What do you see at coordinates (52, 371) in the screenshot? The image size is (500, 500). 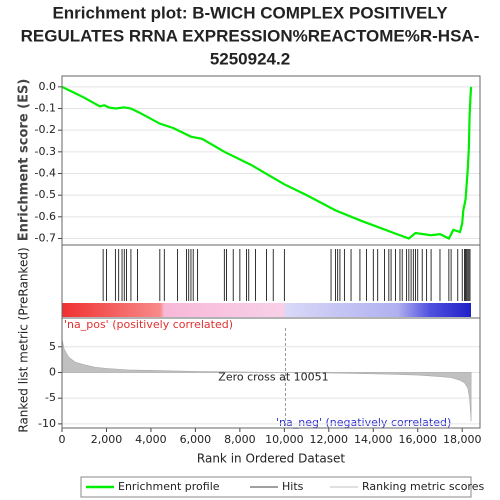 I see `y-tick-label: 0` at bounding box center [52, 371].